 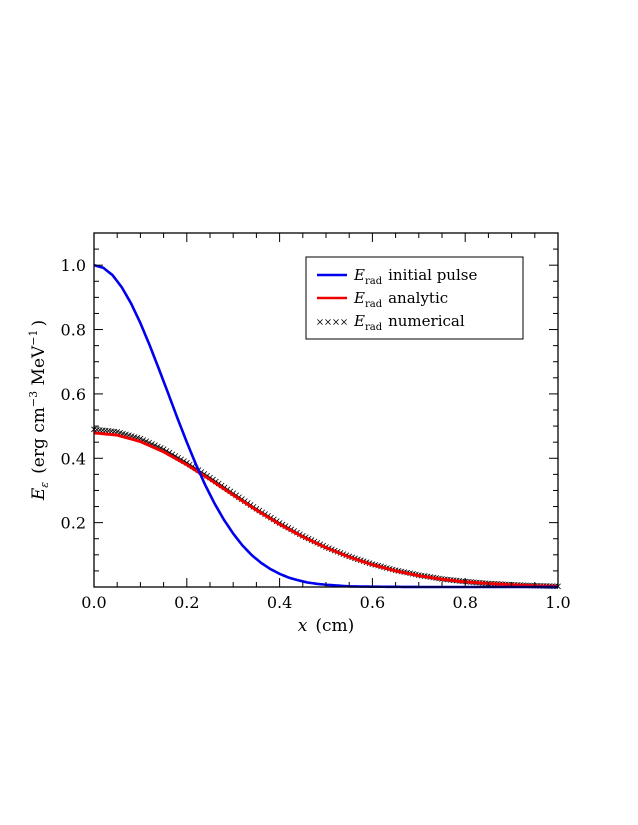 I want to click on x-axis-variable: x, so click(x=303, y=626).